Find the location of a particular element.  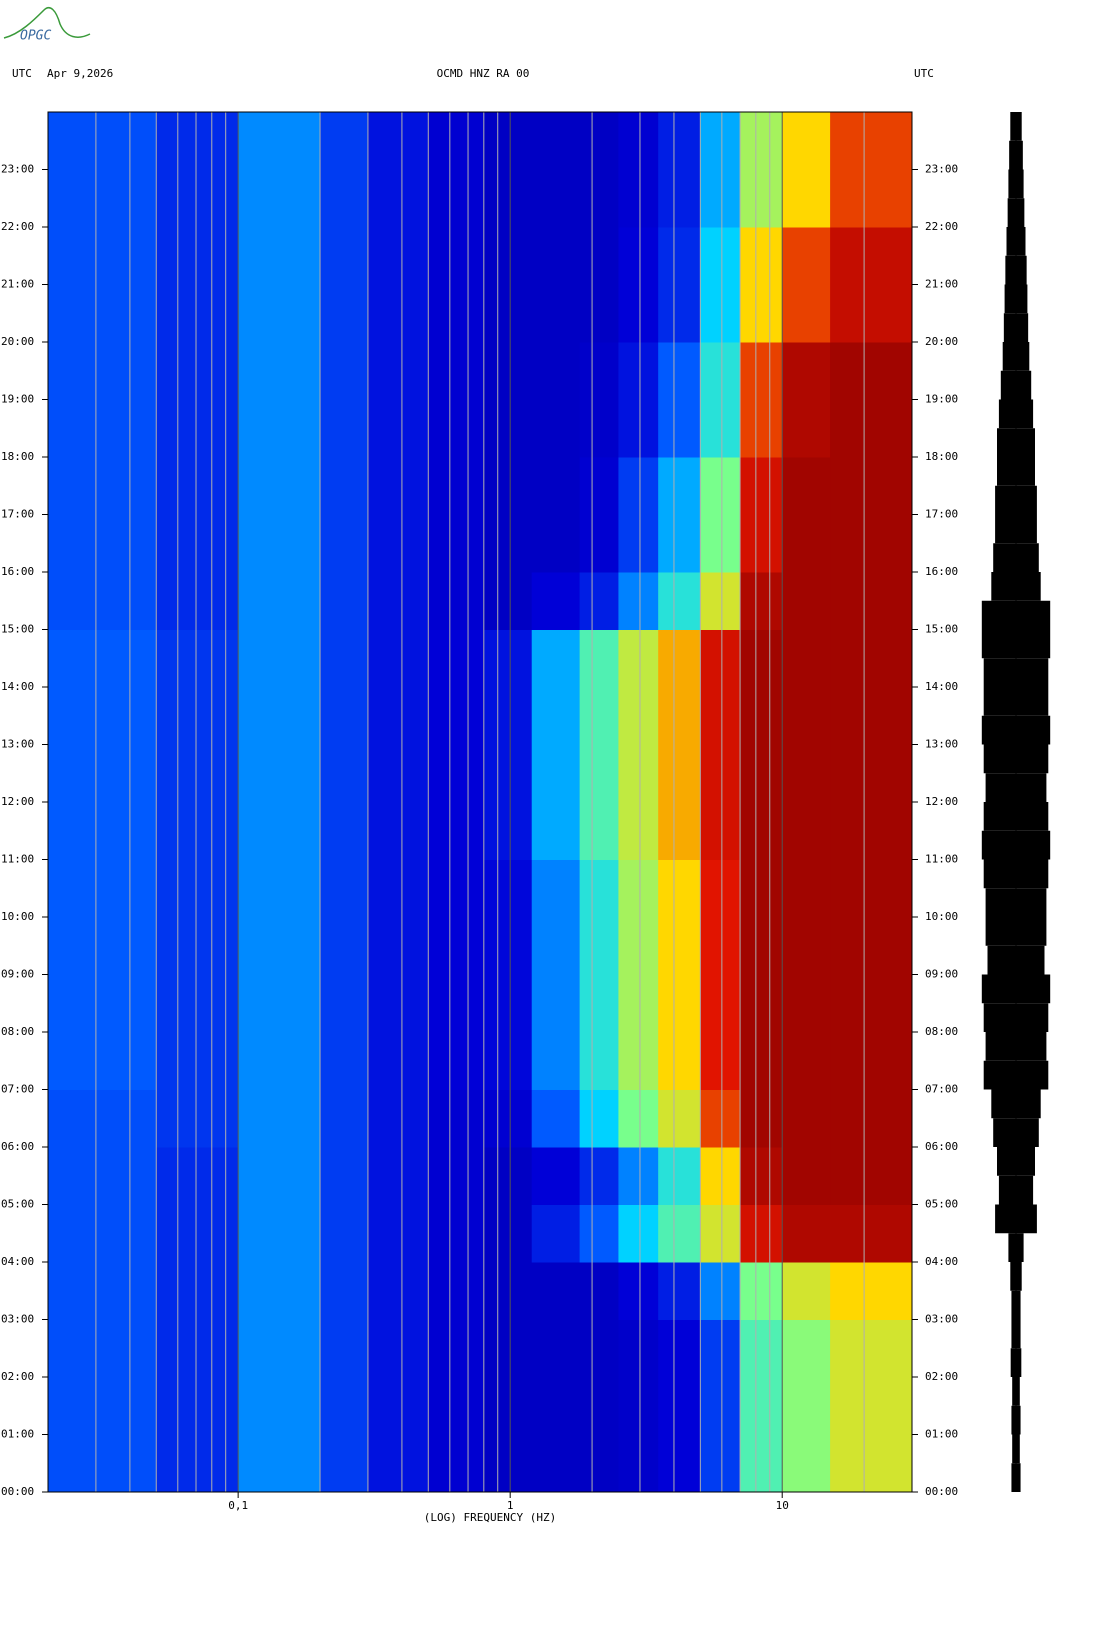

y-tick-label: 08:00 is located at coordinates (941, 1031).